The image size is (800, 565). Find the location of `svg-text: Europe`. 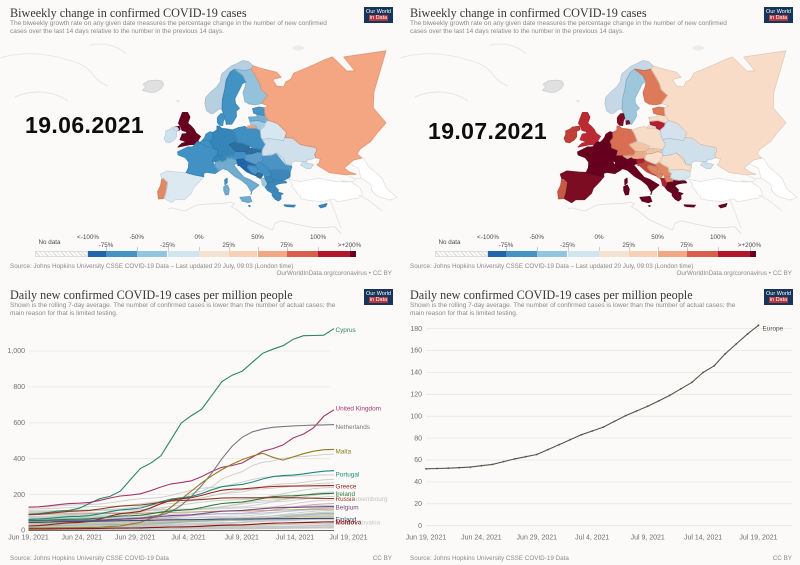

svg-text: Europe is located at coordinates (773, 328).